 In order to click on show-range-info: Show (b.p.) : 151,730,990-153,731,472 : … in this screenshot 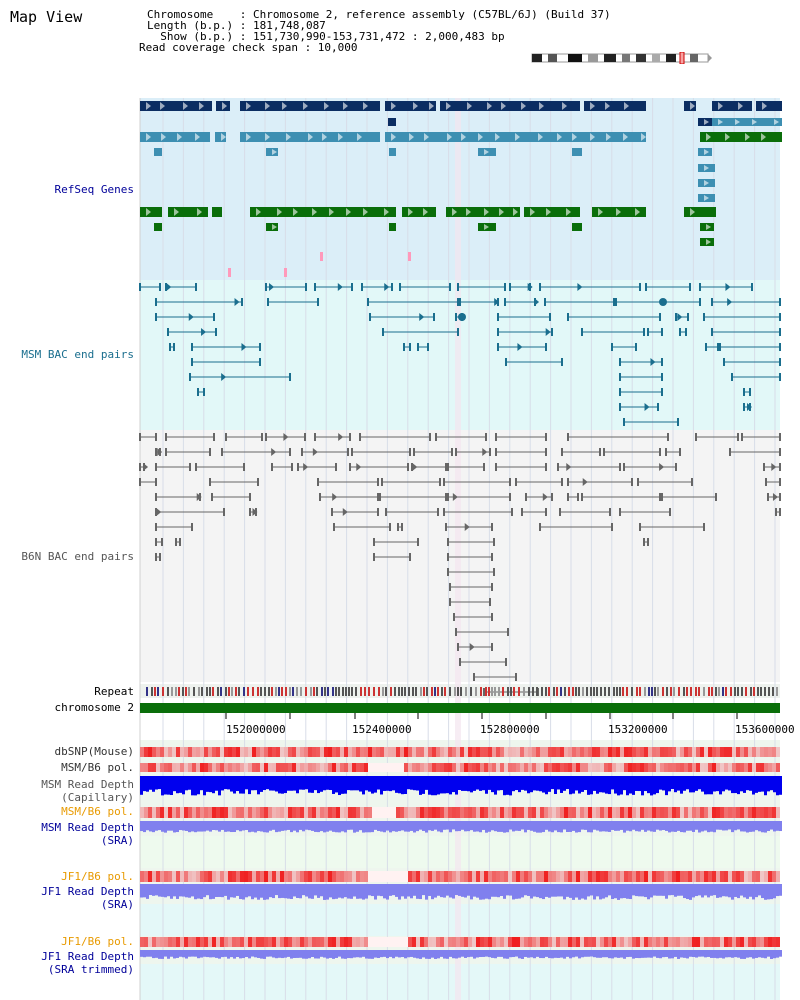, I will do `click(326, 36)`.